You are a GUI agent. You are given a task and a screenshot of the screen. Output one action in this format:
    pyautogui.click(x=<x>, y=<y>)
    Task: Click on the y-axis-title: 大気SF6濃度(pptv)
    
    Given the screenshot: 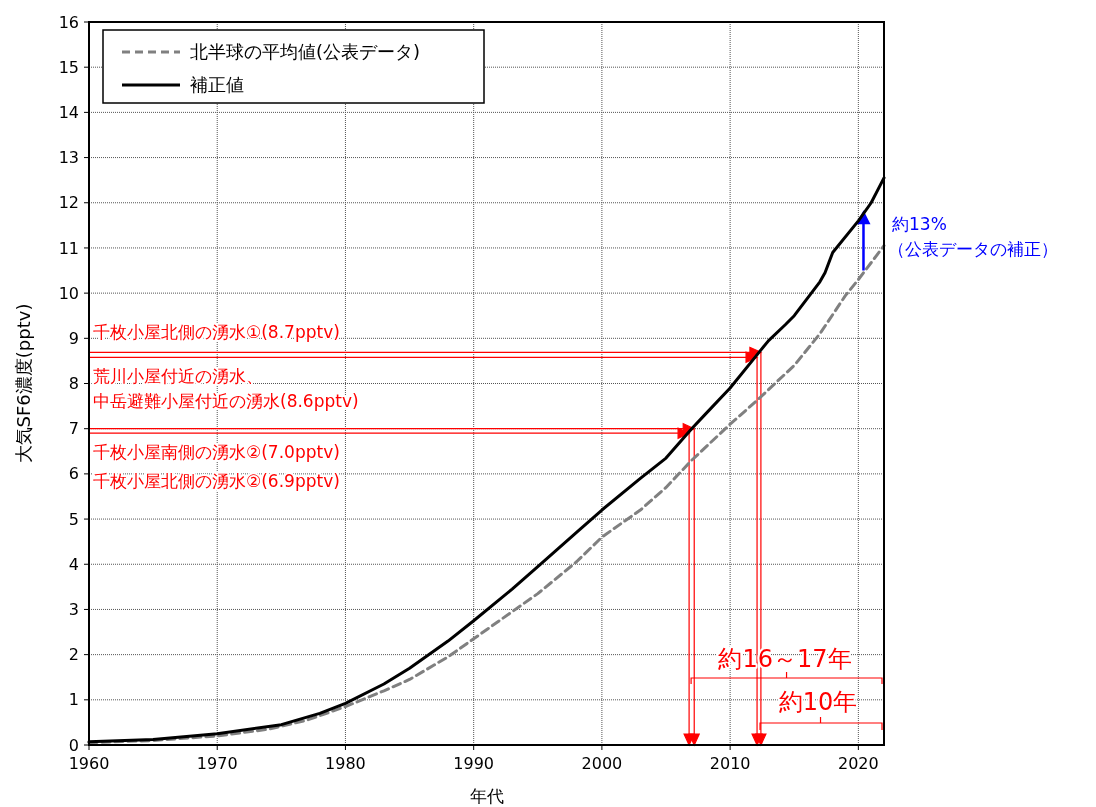 What is the action you would take?
    pyautogui.click(x=23, y=383)
    